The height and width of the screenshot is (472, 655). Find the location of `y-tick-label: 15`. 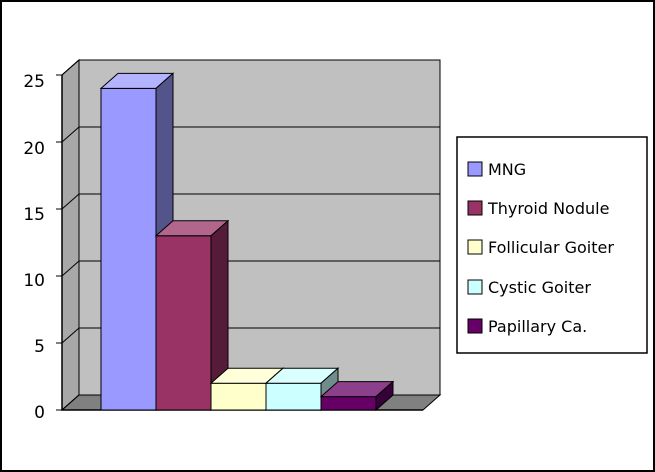

y-tick-label: 15 is located at coordinates (34, 215).